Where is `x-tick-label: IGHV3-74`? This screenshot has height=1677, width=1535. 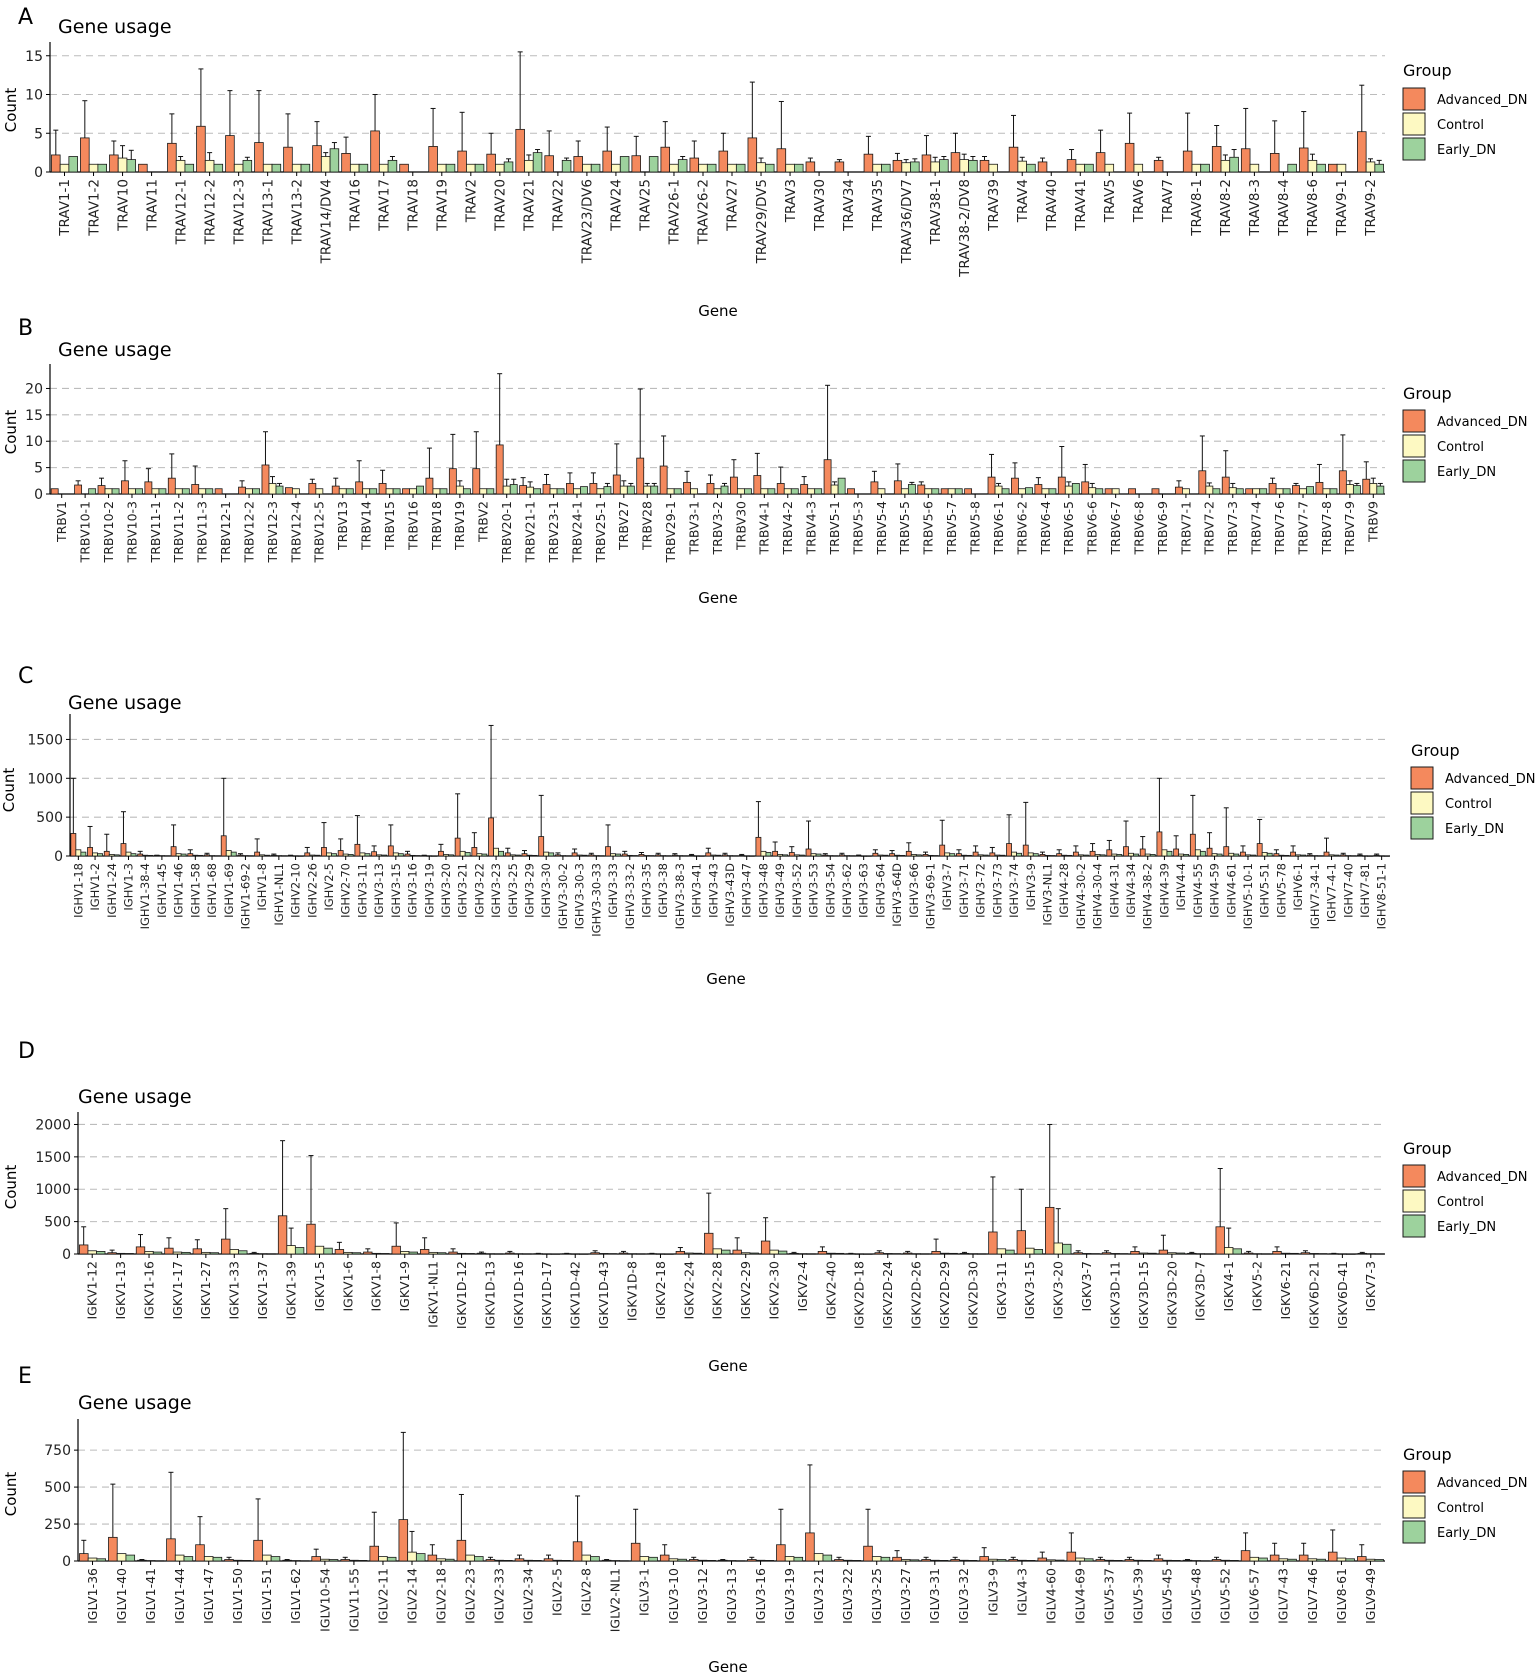 x-tick-label: IGHV3-74 is located at coordinates (1014, 890).